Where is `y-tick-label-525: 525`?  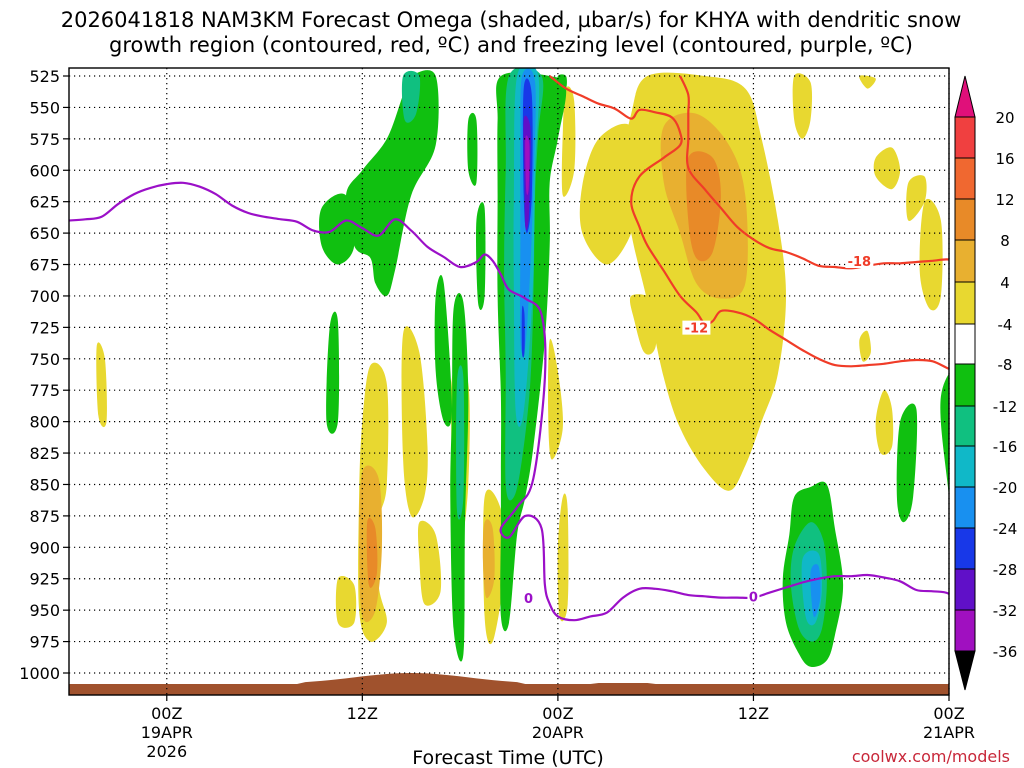 y-tick-label-525: 525 is located at coordinates (44, 76).